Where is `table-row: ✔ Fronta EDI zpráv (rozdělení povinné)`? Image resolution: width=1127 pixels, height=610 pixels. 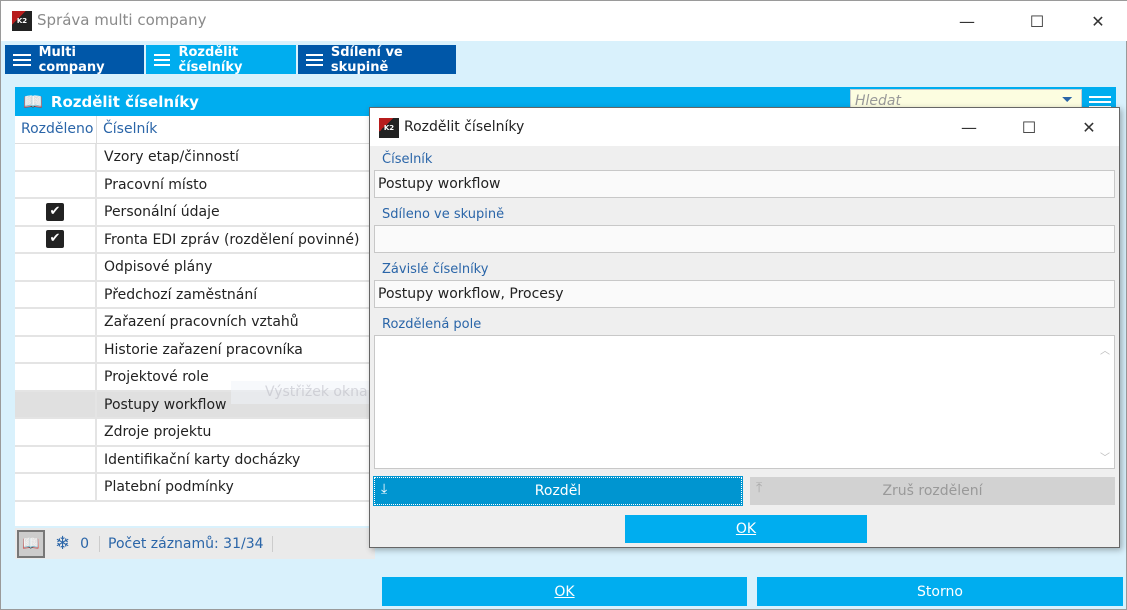 table-row: ✔ Fronta EDI zpráv (rozdělení povinné) is located at coordinates (195, 240).